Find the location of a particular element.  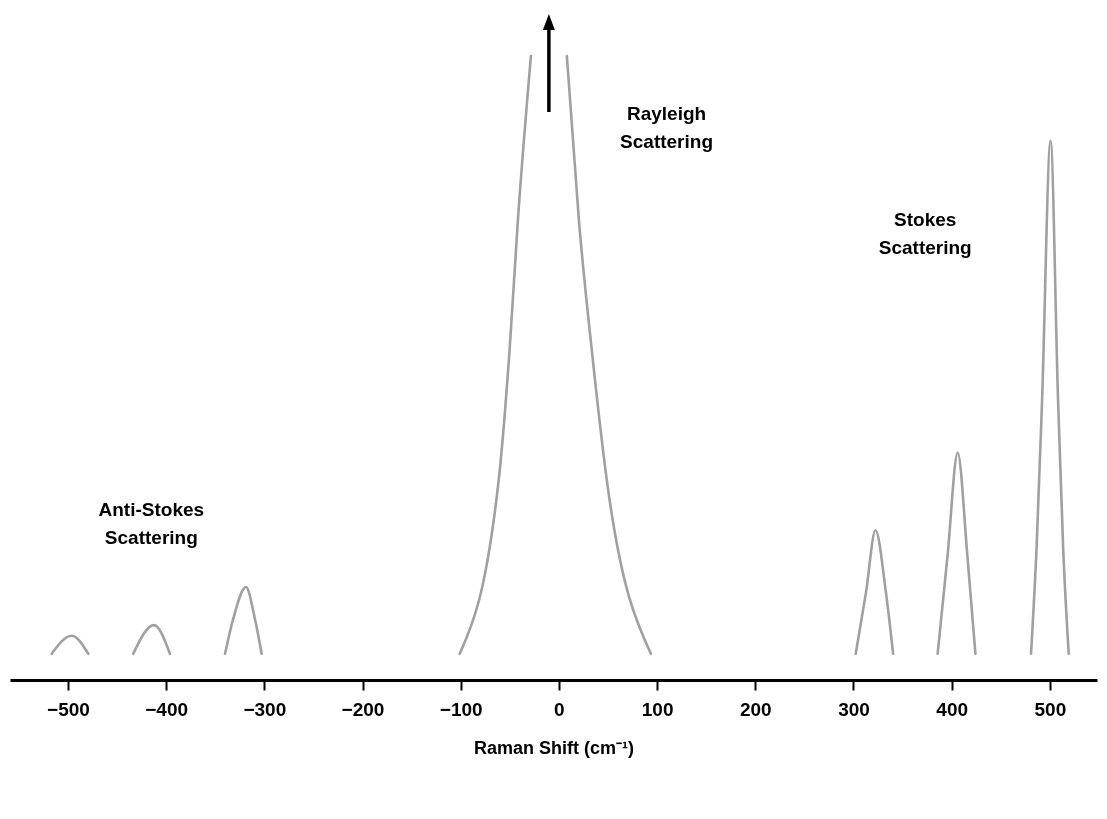

x-tick-label: −200 is located at coordinates (363, 709).